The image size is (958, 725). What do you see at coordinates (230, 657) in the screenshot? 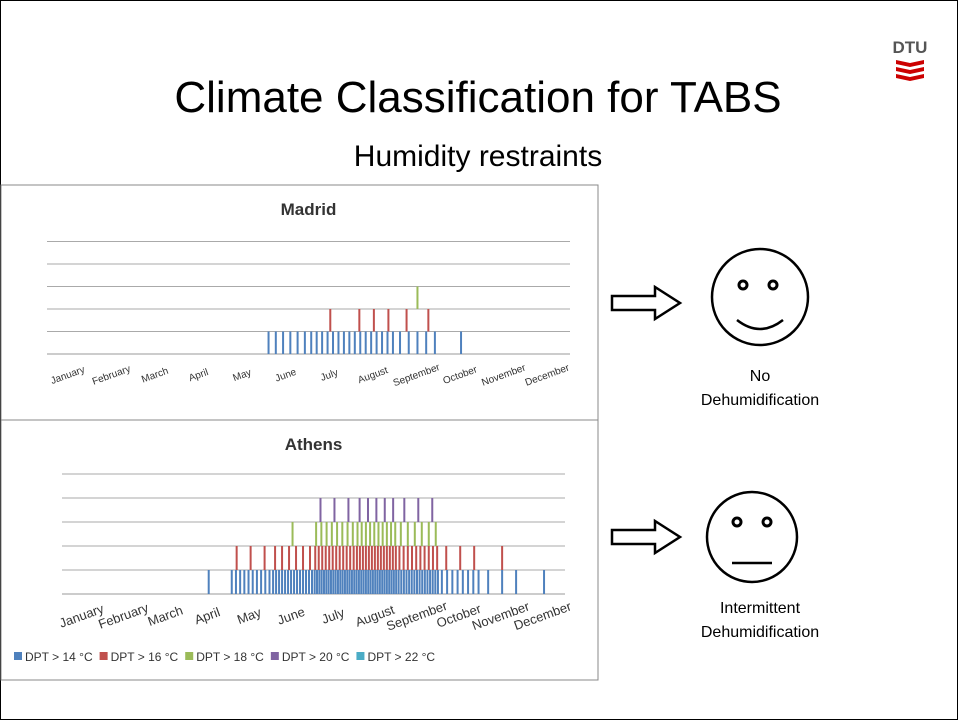
I see `legend-label: DPT > 18 °C` at bounding box center [230, 657].